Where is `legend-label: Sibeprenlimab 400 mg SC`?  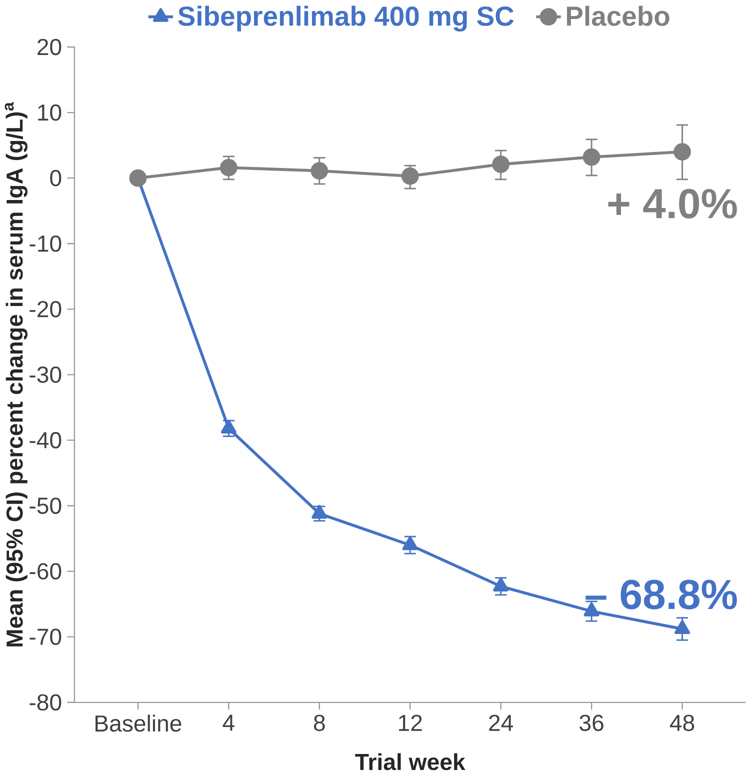
legend-label: Sibeprenlimab 400 mg SC is located at coordinates (346, 19).